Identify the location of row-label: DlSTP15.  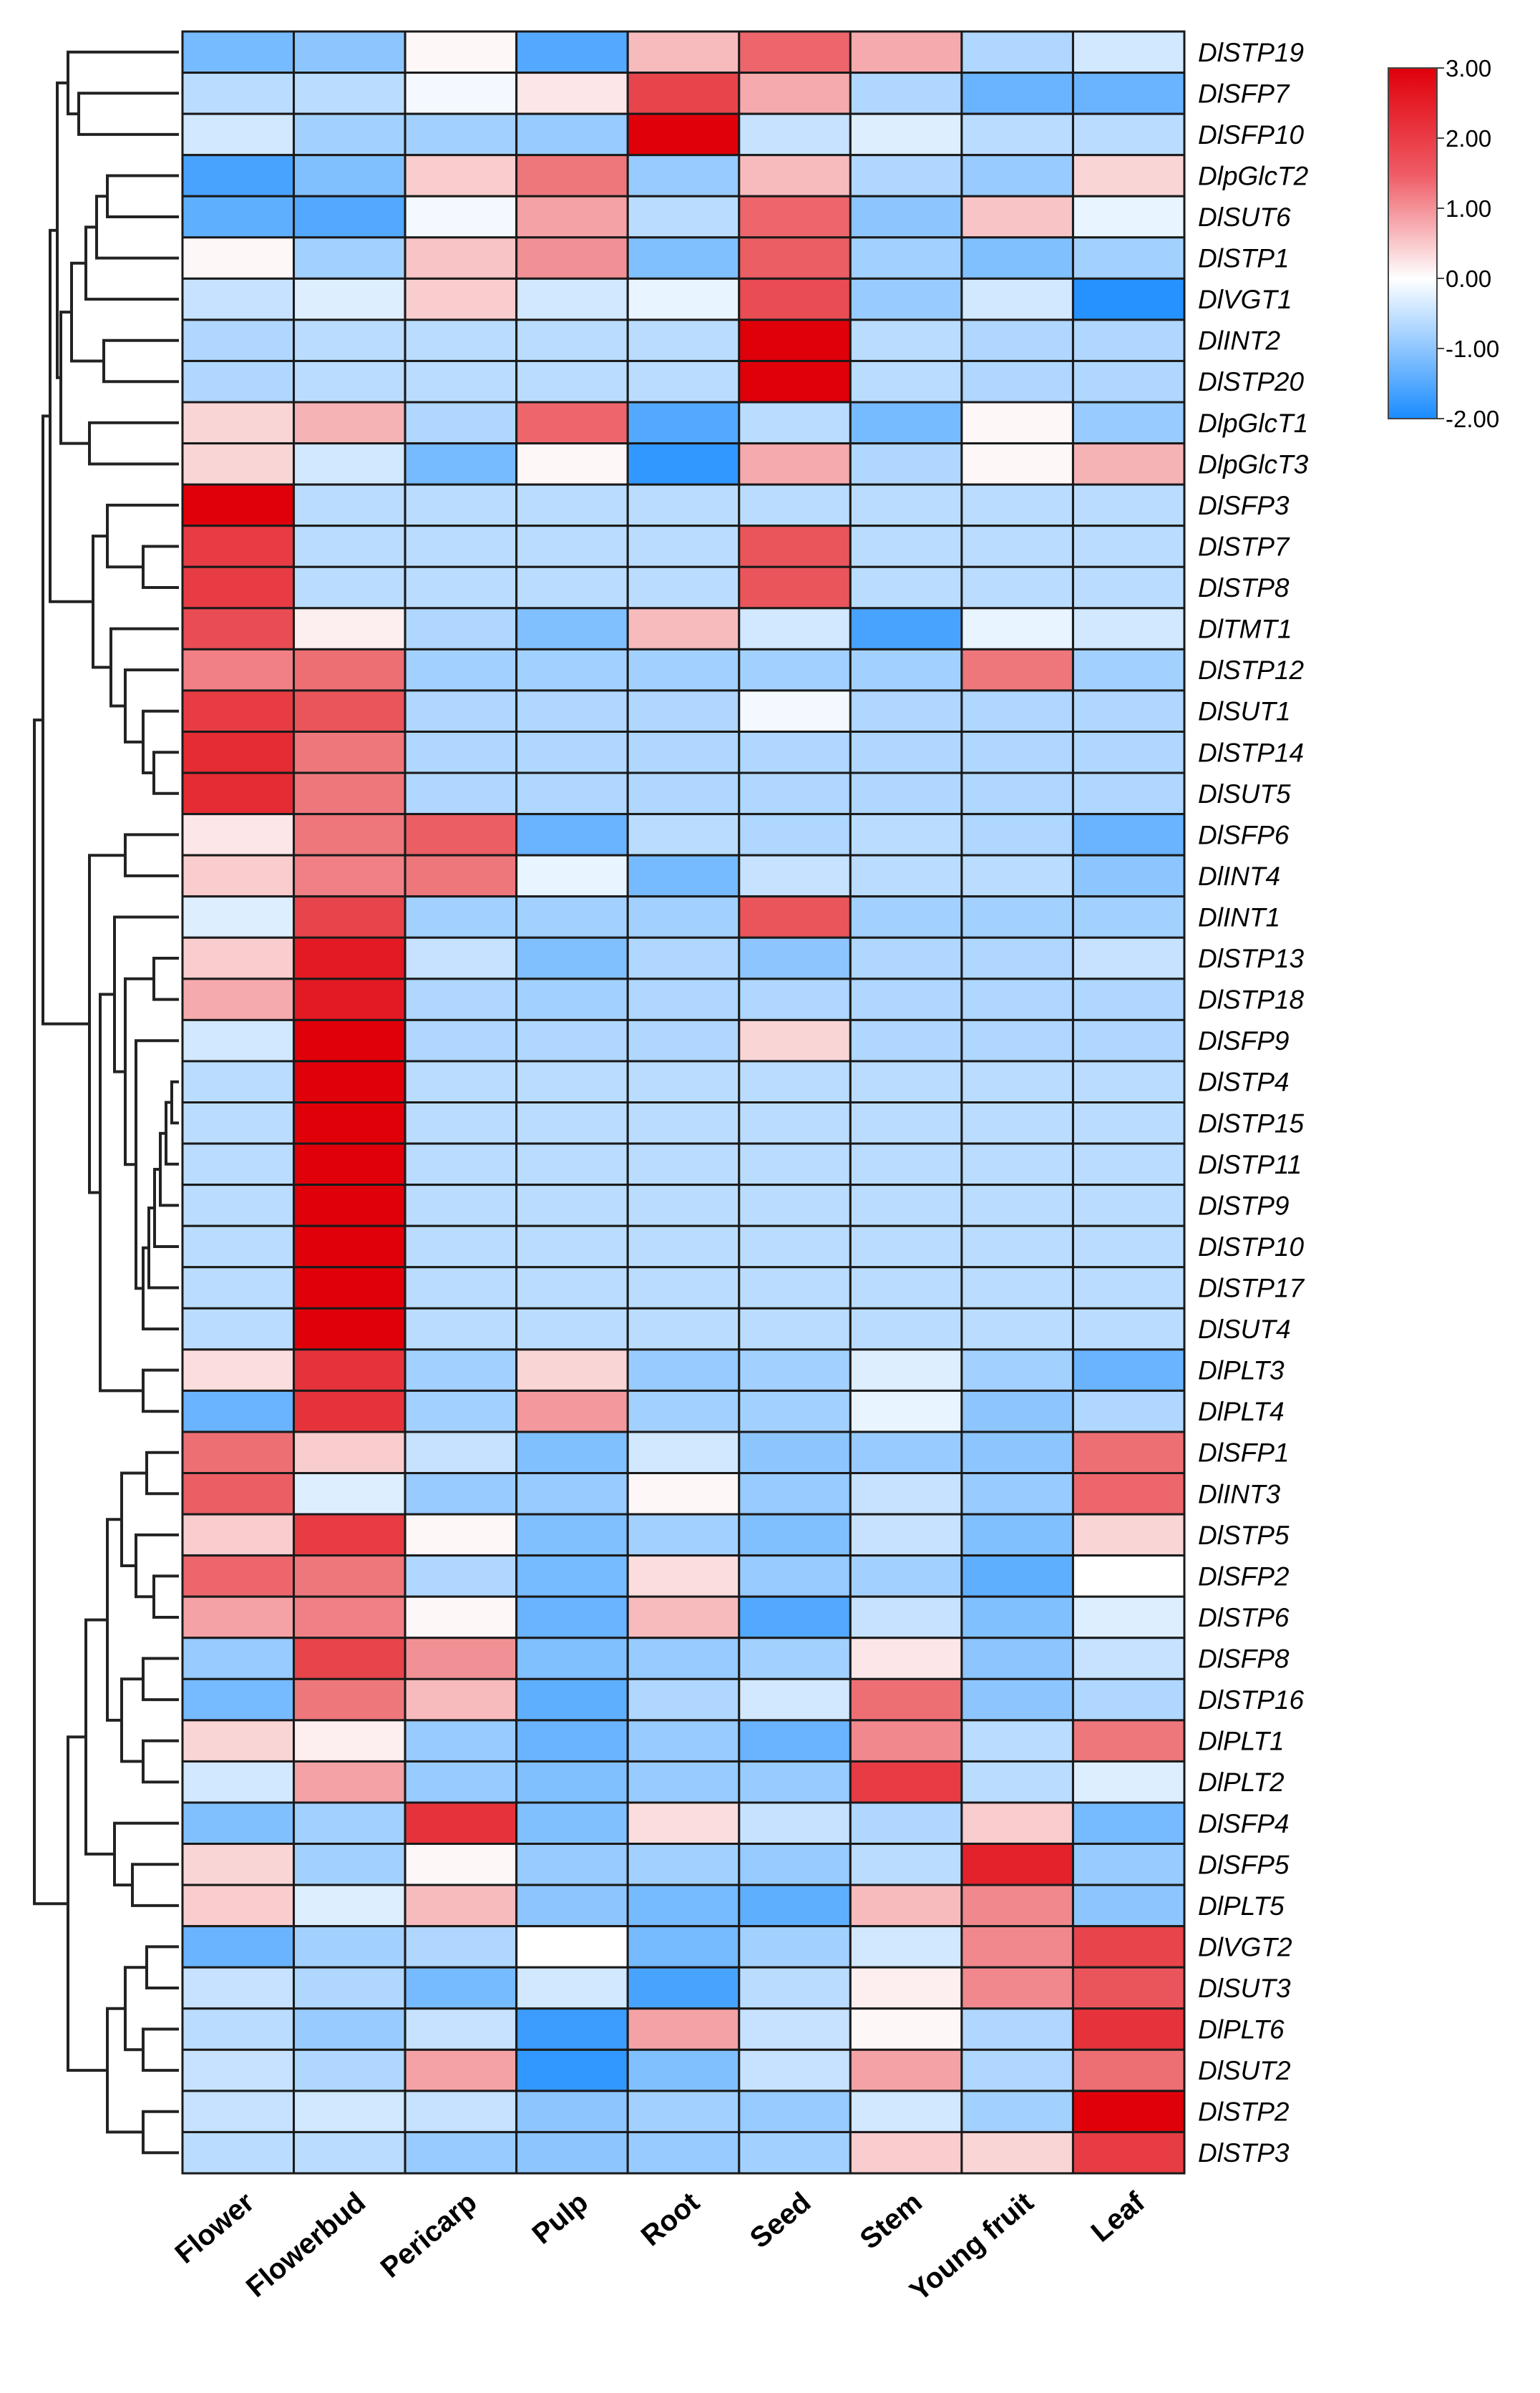
(1251, 1123).